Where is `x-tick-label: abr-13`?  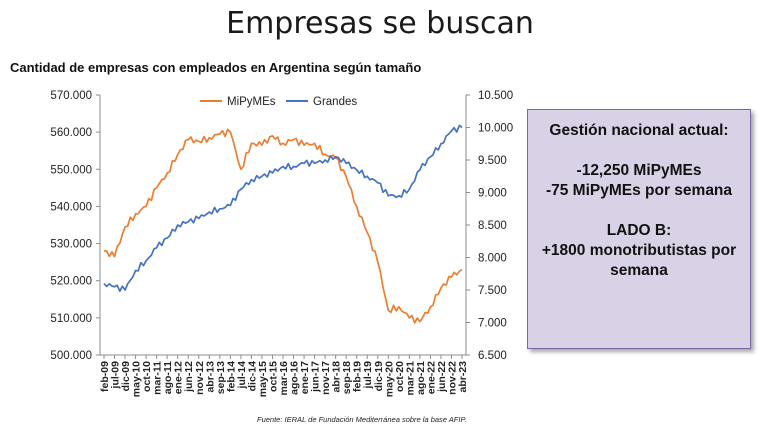 x-tick-label: abr-13 is located at coordinates (210, 377).